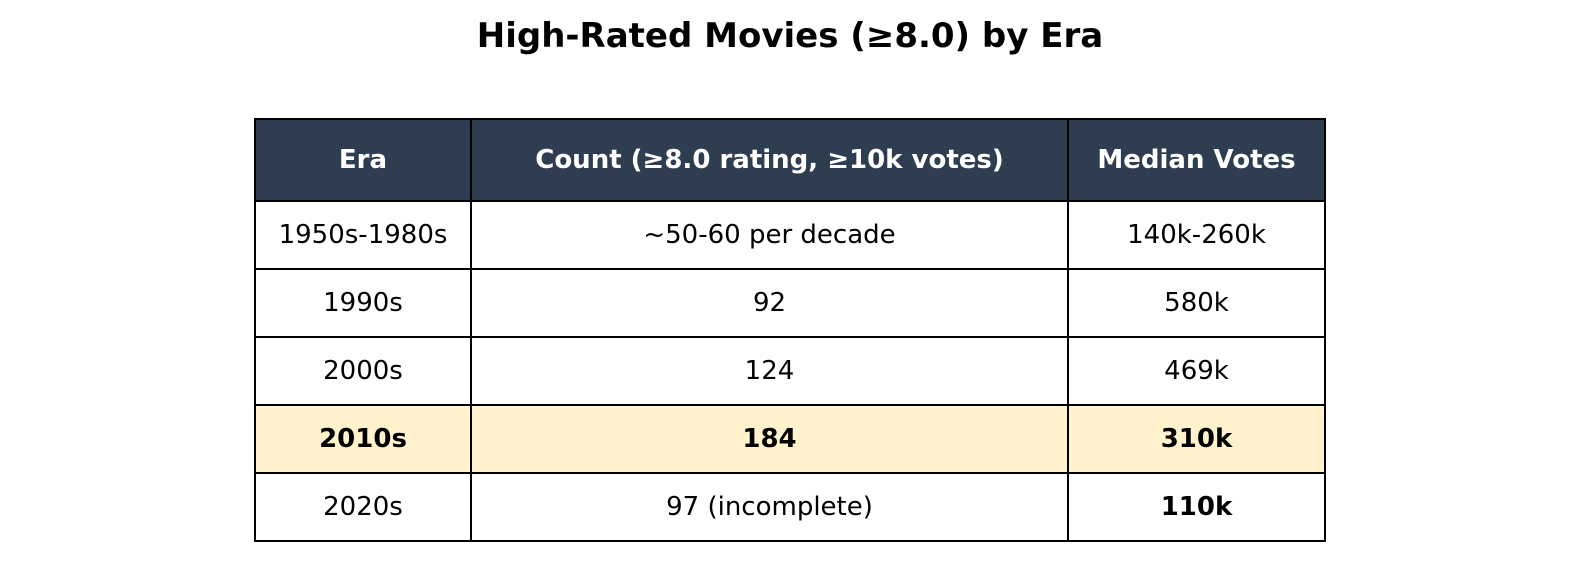 This screenshot has width=1580, height=578. What do you see at coordinates (769, 371) in the screenshot?
I see `table-cell: 124` at bounding box center [769, 371].